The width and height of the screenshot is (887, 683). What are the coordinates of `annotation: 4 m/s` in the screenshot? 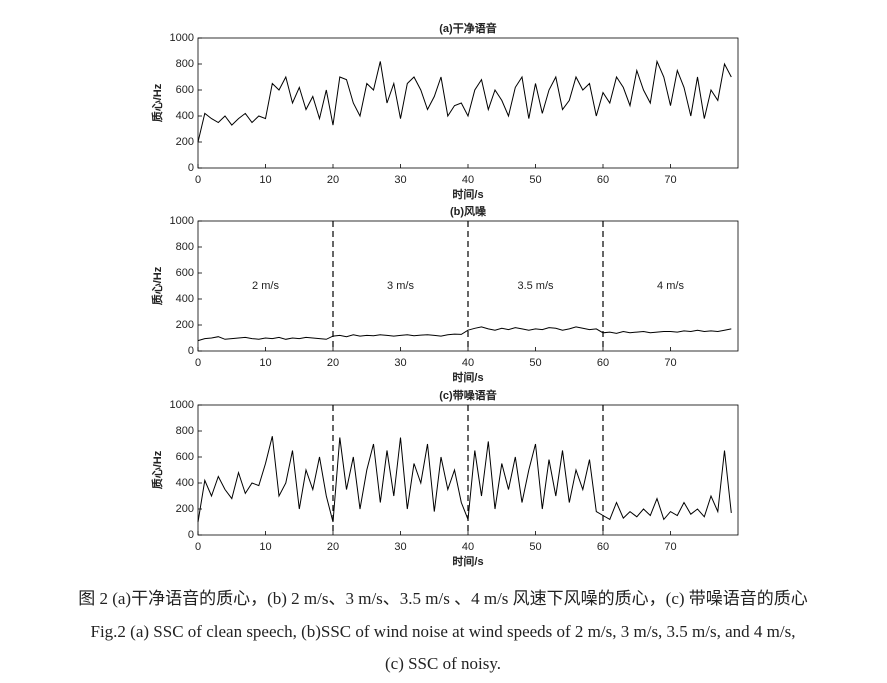 It's located at (670, 286).